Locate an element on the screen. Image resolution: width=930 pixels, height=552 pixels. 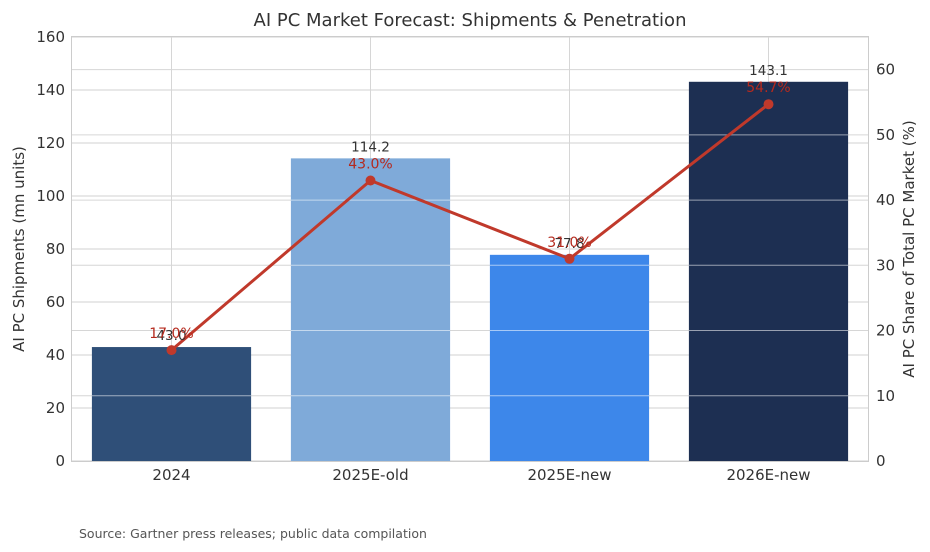
penetration-value-label: 54.7% is located at coordinates (768, 88).